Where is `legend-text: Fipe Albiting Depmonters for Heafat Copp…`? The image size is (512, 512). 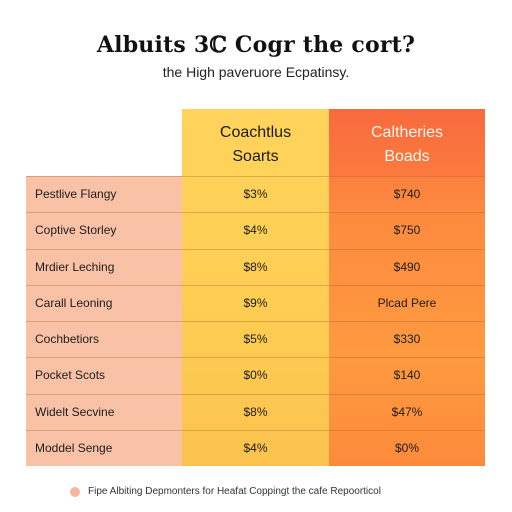 legend-text: Fipe Albiting Depmonters for Heafat Copp… is located at coordinates (234, 491).